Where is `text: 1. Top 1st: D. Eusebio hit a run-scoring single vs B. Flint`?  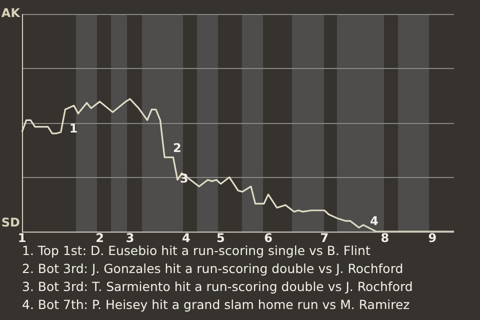 text: 1. Top 1st: D. Eusebio hit a run-scoring single vs B. Flint is located at coordinates (196, 250).